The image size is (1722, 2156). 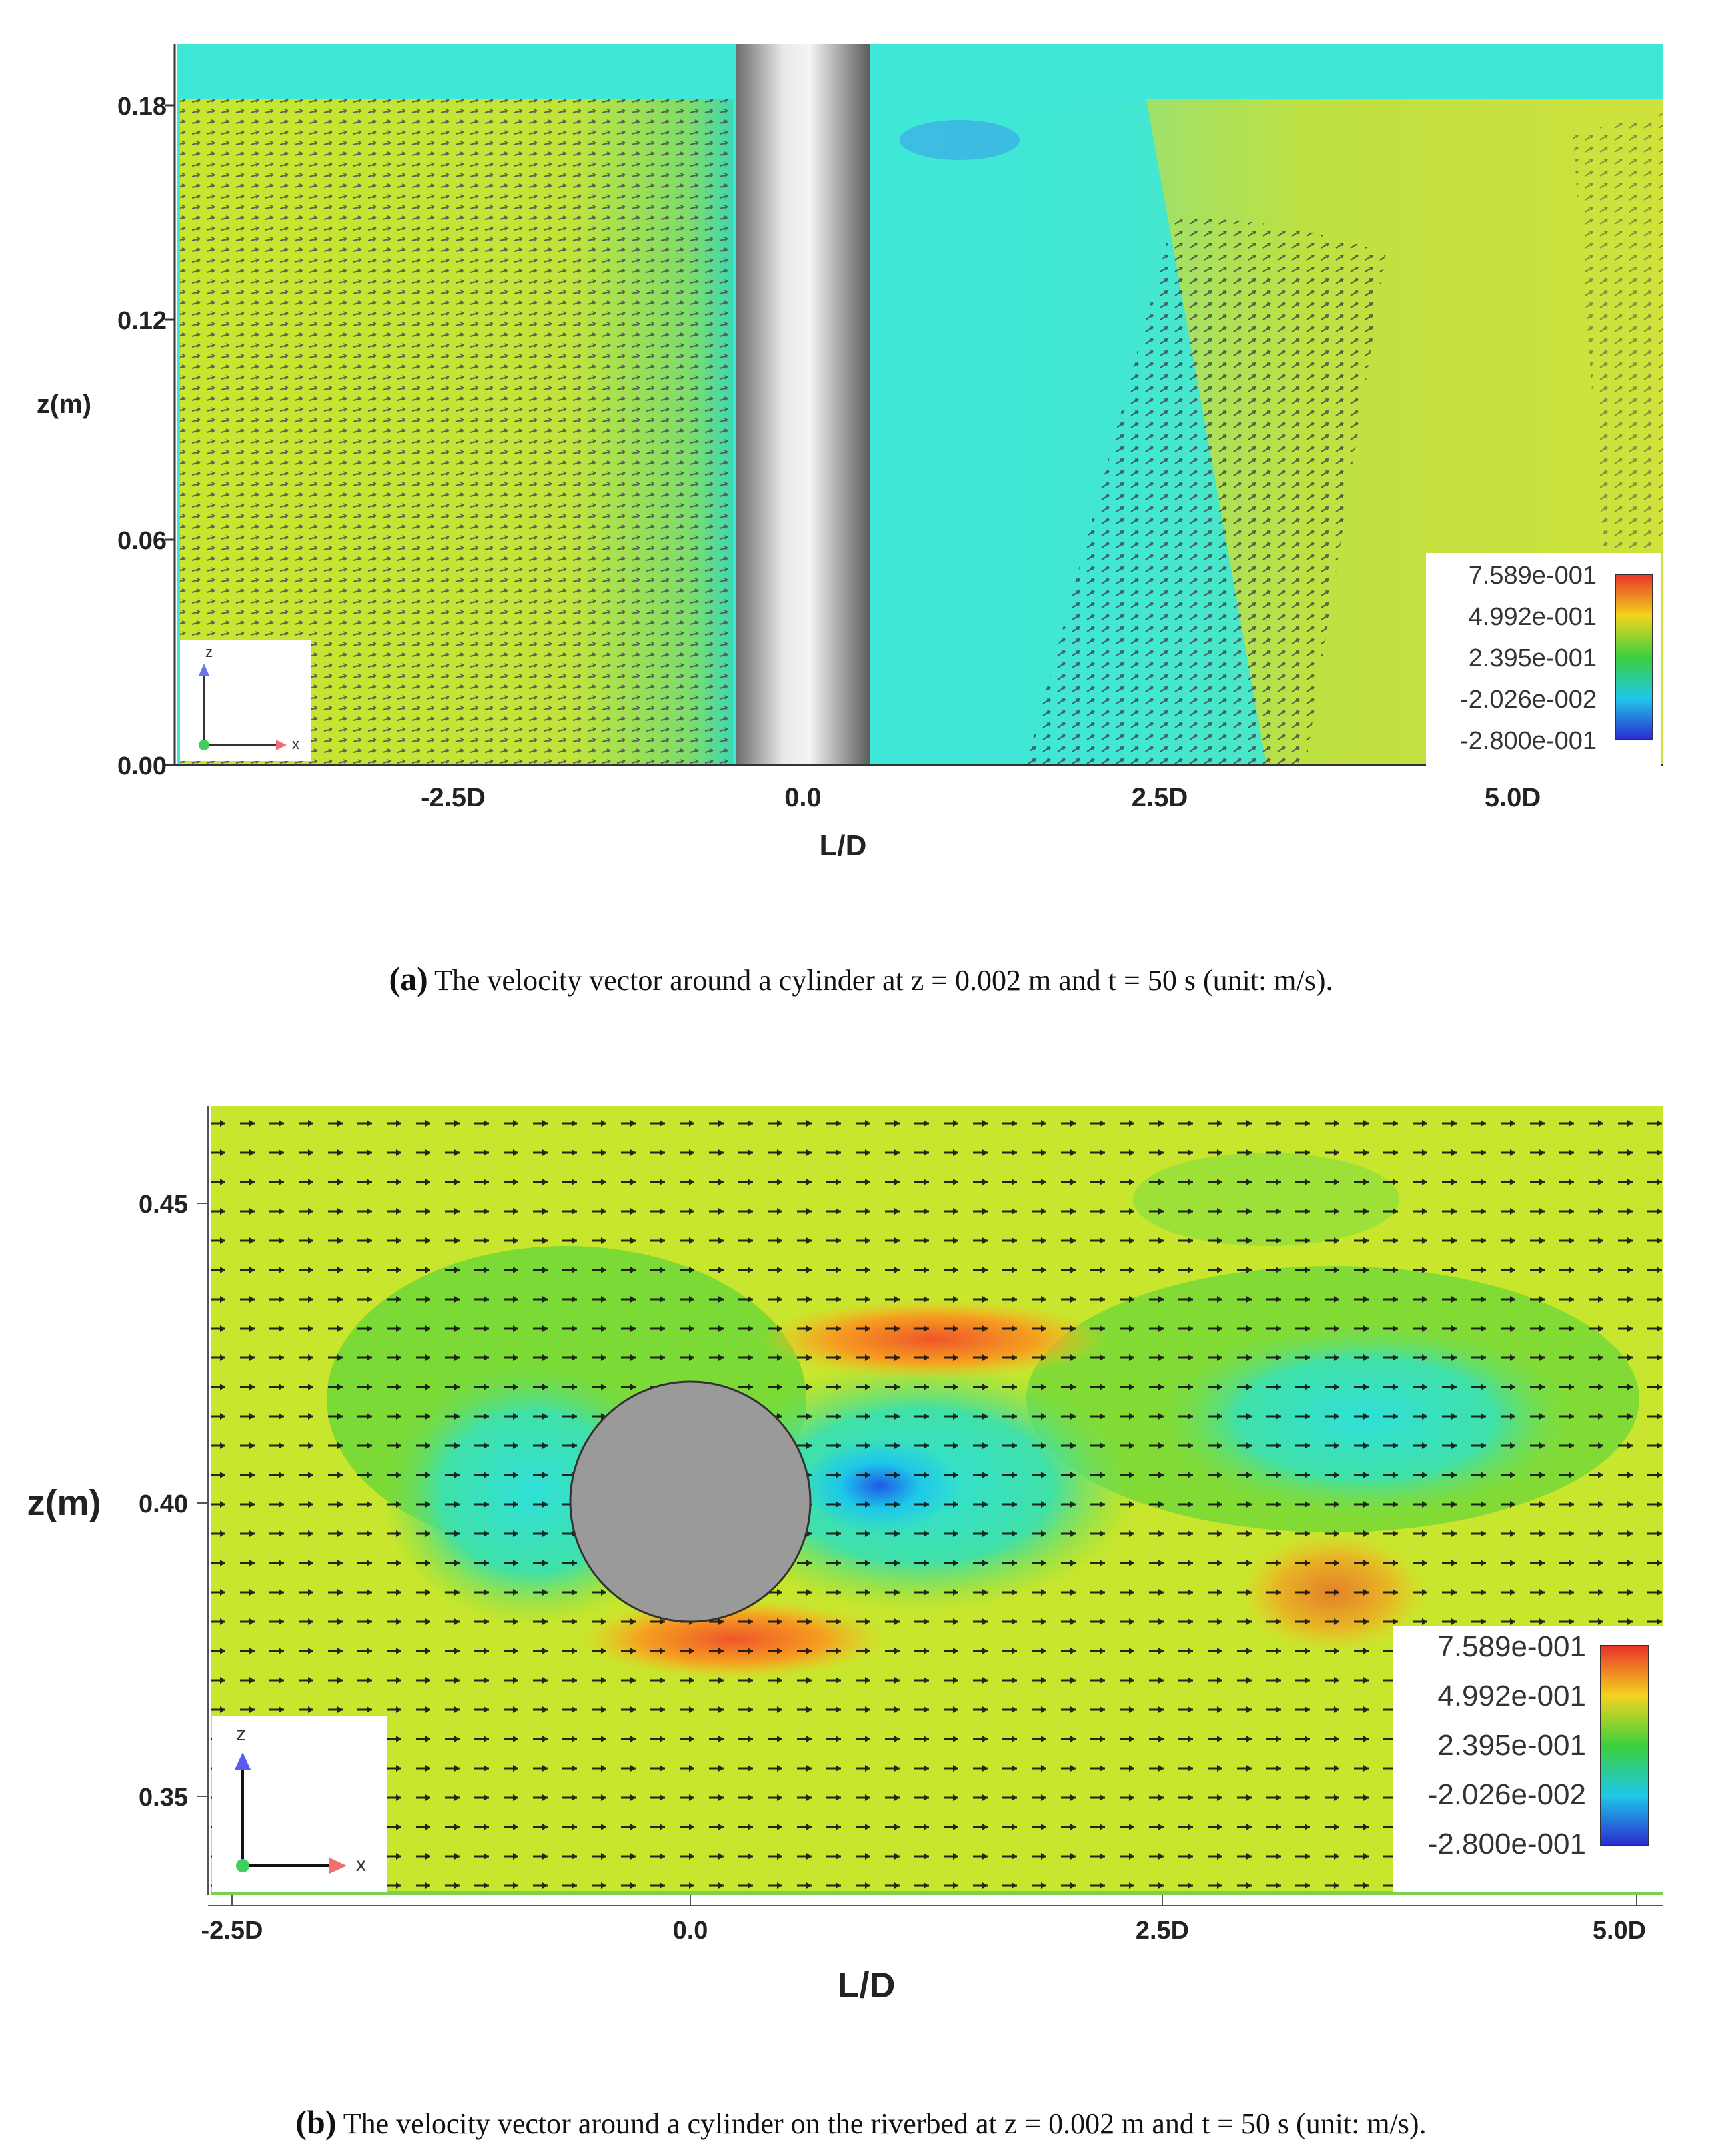 What do you see at coordinates (142, 541) in the screenshot?
I see `y-tick-a-1: 0.06` at bounding box center [142, 541].